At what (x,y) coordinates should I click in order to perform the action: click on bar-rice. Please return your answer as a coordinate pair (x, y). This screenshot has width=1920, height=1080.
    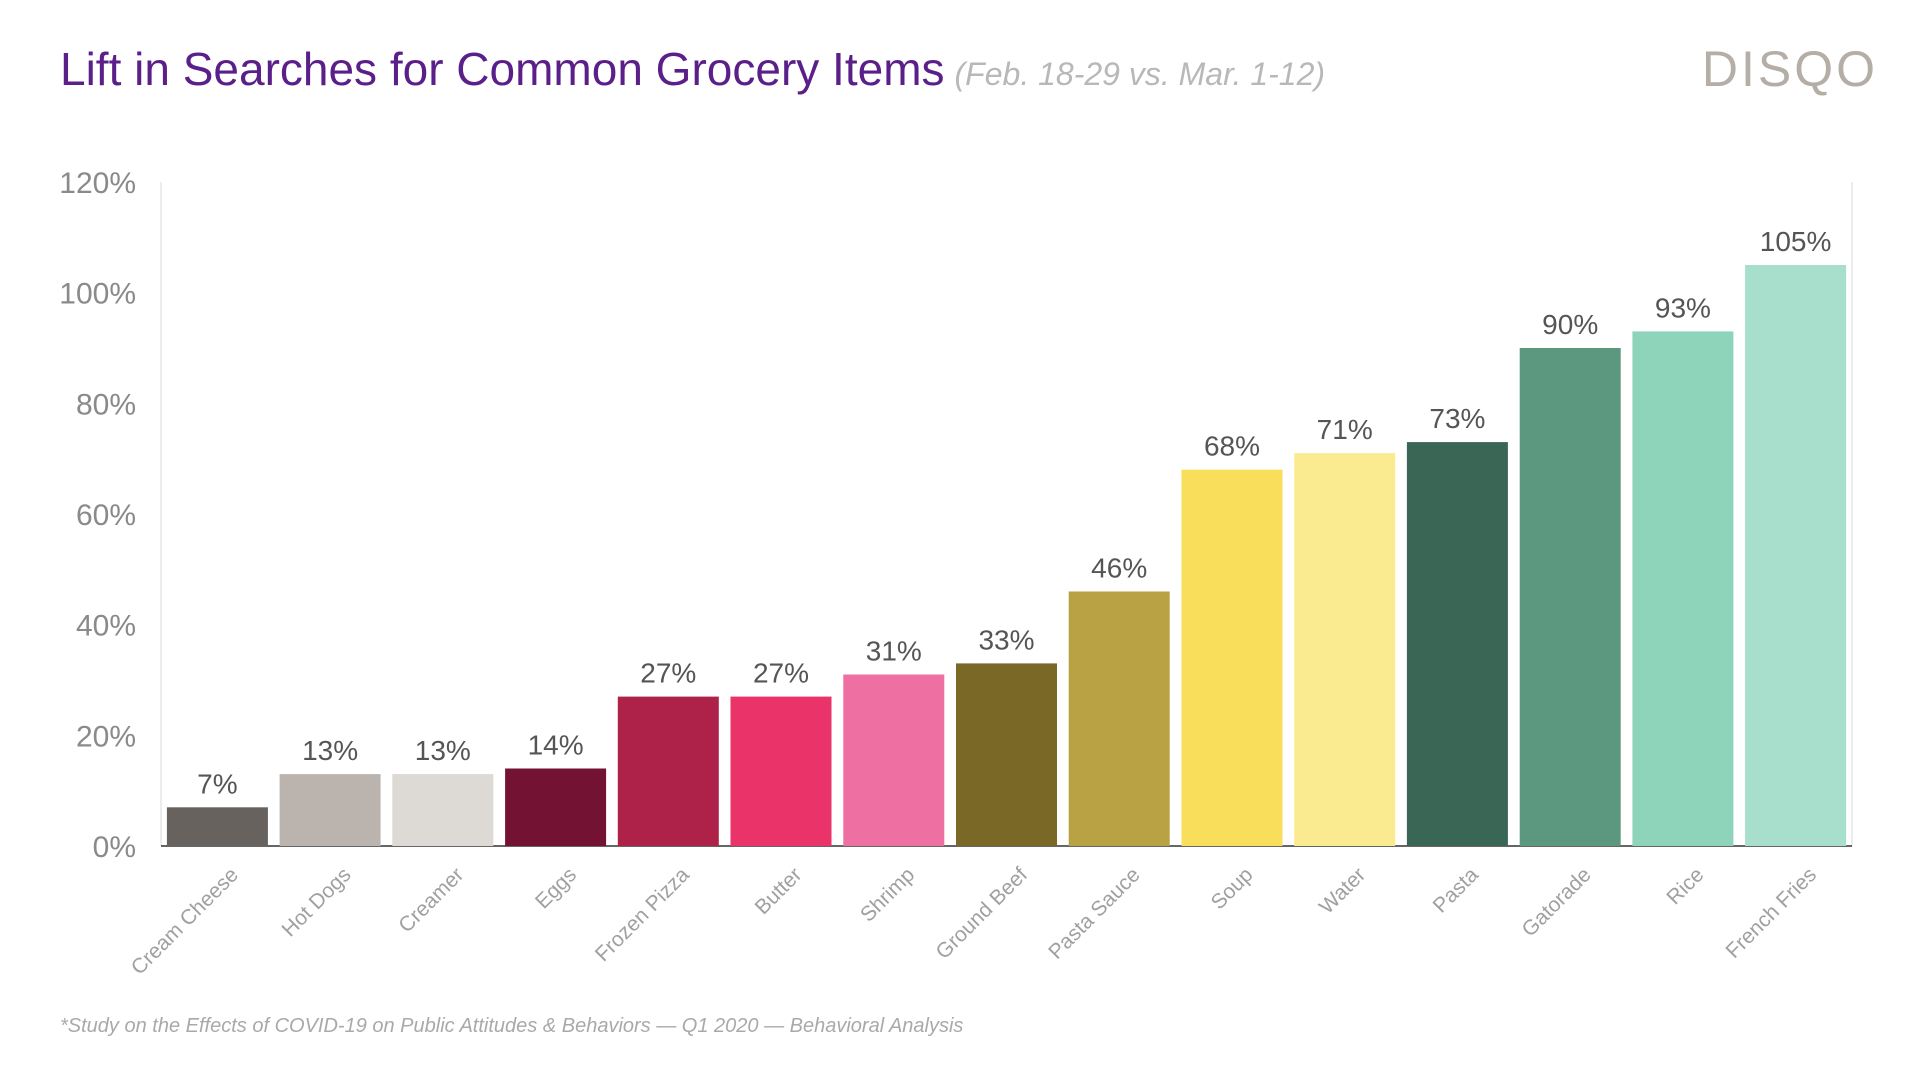
    Looking at the image, I should click on (1683, 588).